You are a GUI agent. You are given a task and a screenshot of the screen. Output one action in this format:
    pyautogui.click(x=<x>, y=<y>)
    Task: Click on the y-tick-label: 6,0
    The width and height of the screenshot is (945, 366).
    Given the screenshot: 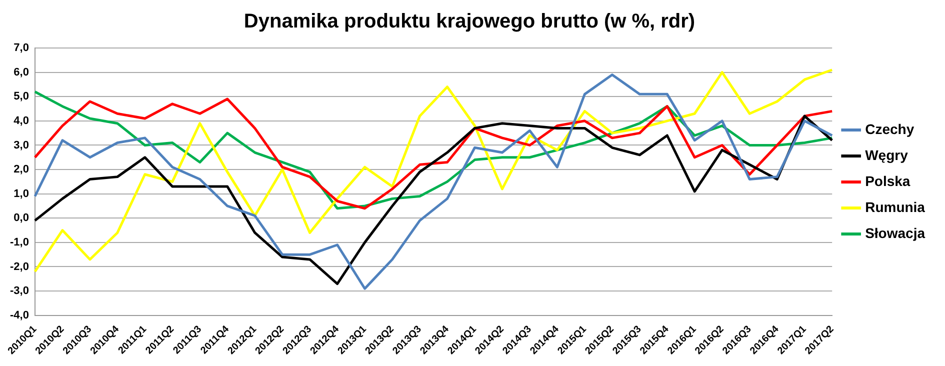 What is the action you would take?
    pyautogui.click(x=21, y=72)
    